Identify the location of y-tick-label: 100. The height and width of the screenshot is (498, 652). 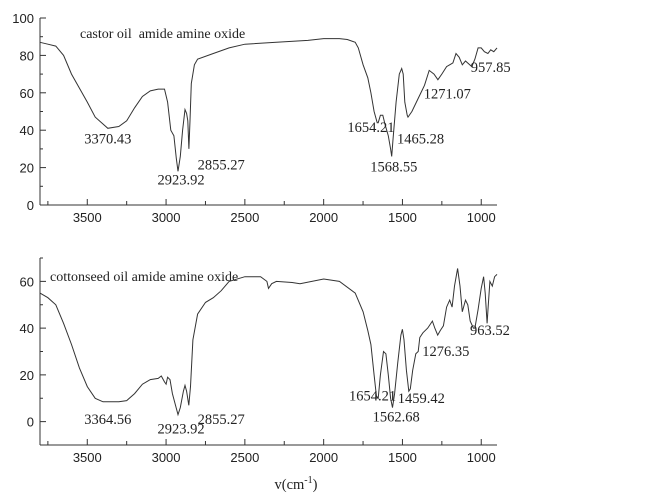
(23, 18).